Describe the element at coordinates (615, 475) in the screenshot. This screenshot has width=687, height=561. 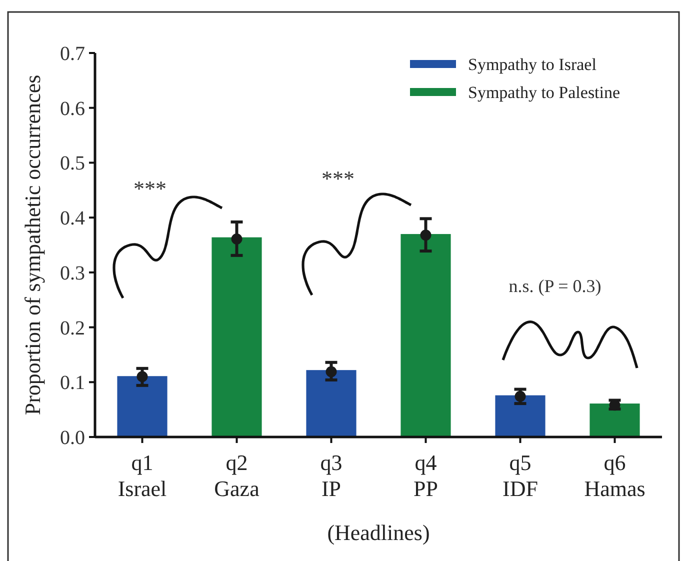
I see `x-tick-label: q6 Hamas` at that location.